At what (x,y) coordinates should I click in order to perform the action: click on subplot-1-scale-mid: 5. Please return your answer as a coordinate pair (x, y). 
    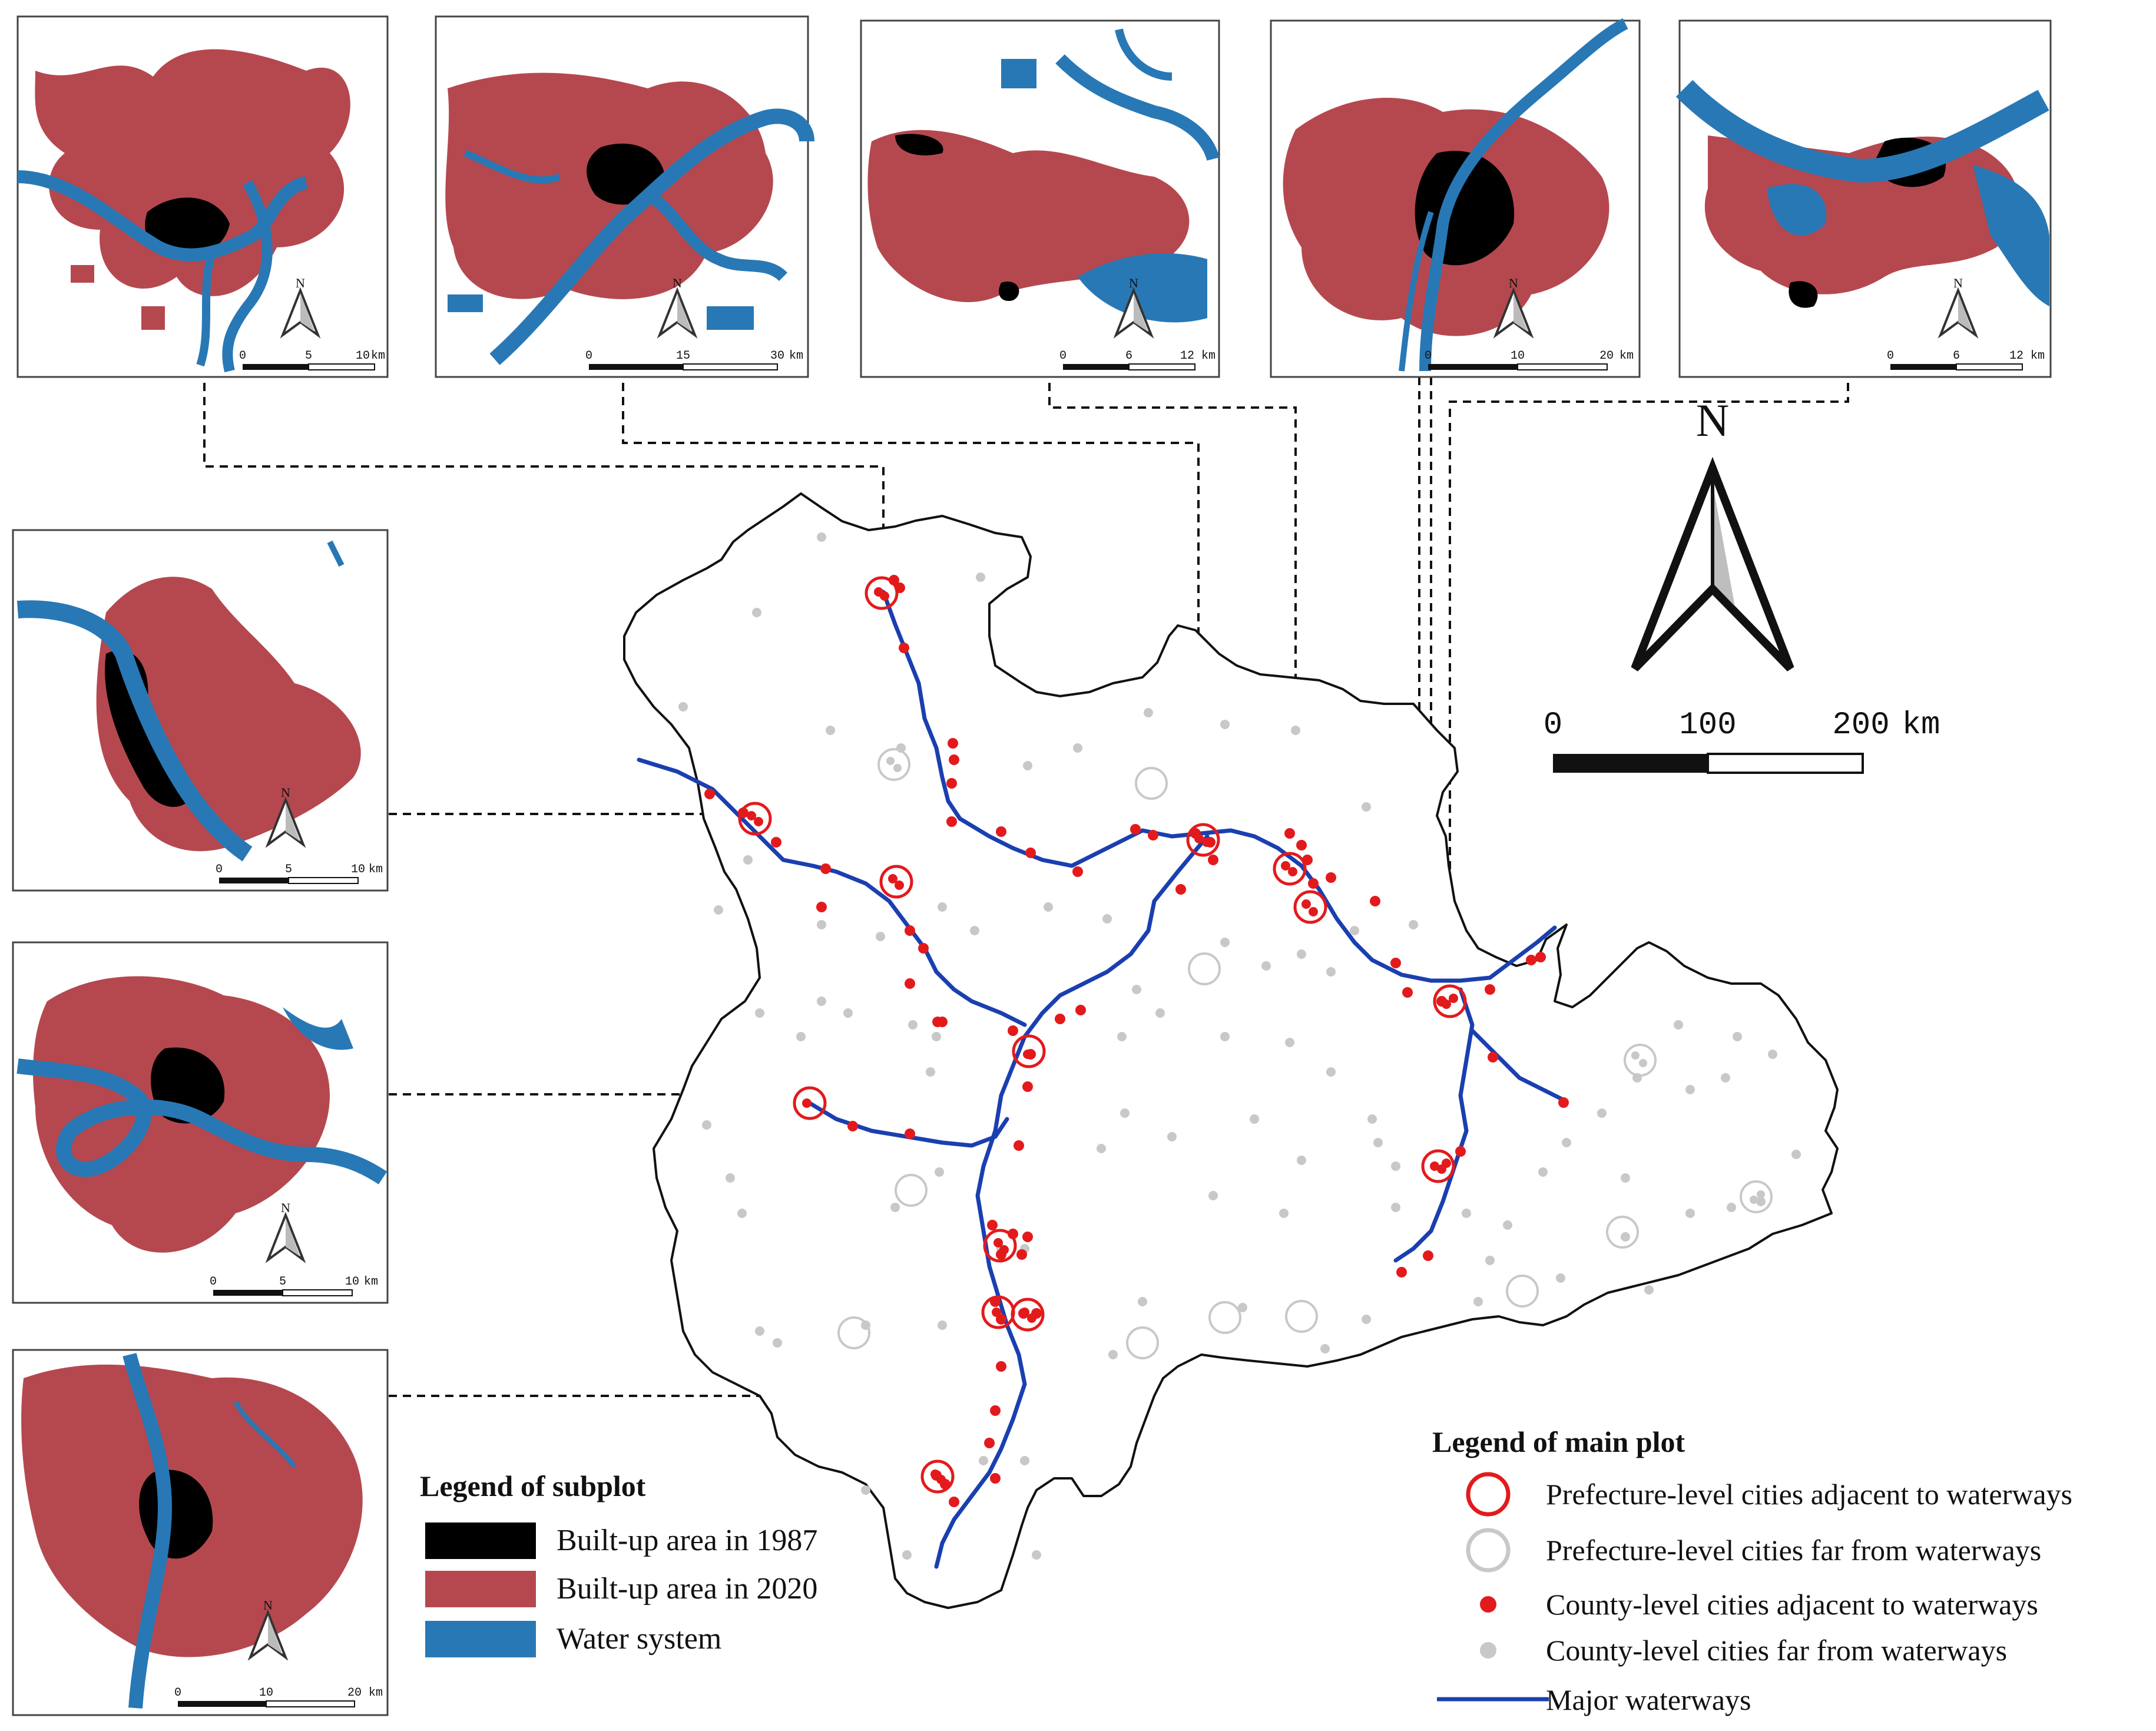
    Looking at the image, I should click on (308, 356).